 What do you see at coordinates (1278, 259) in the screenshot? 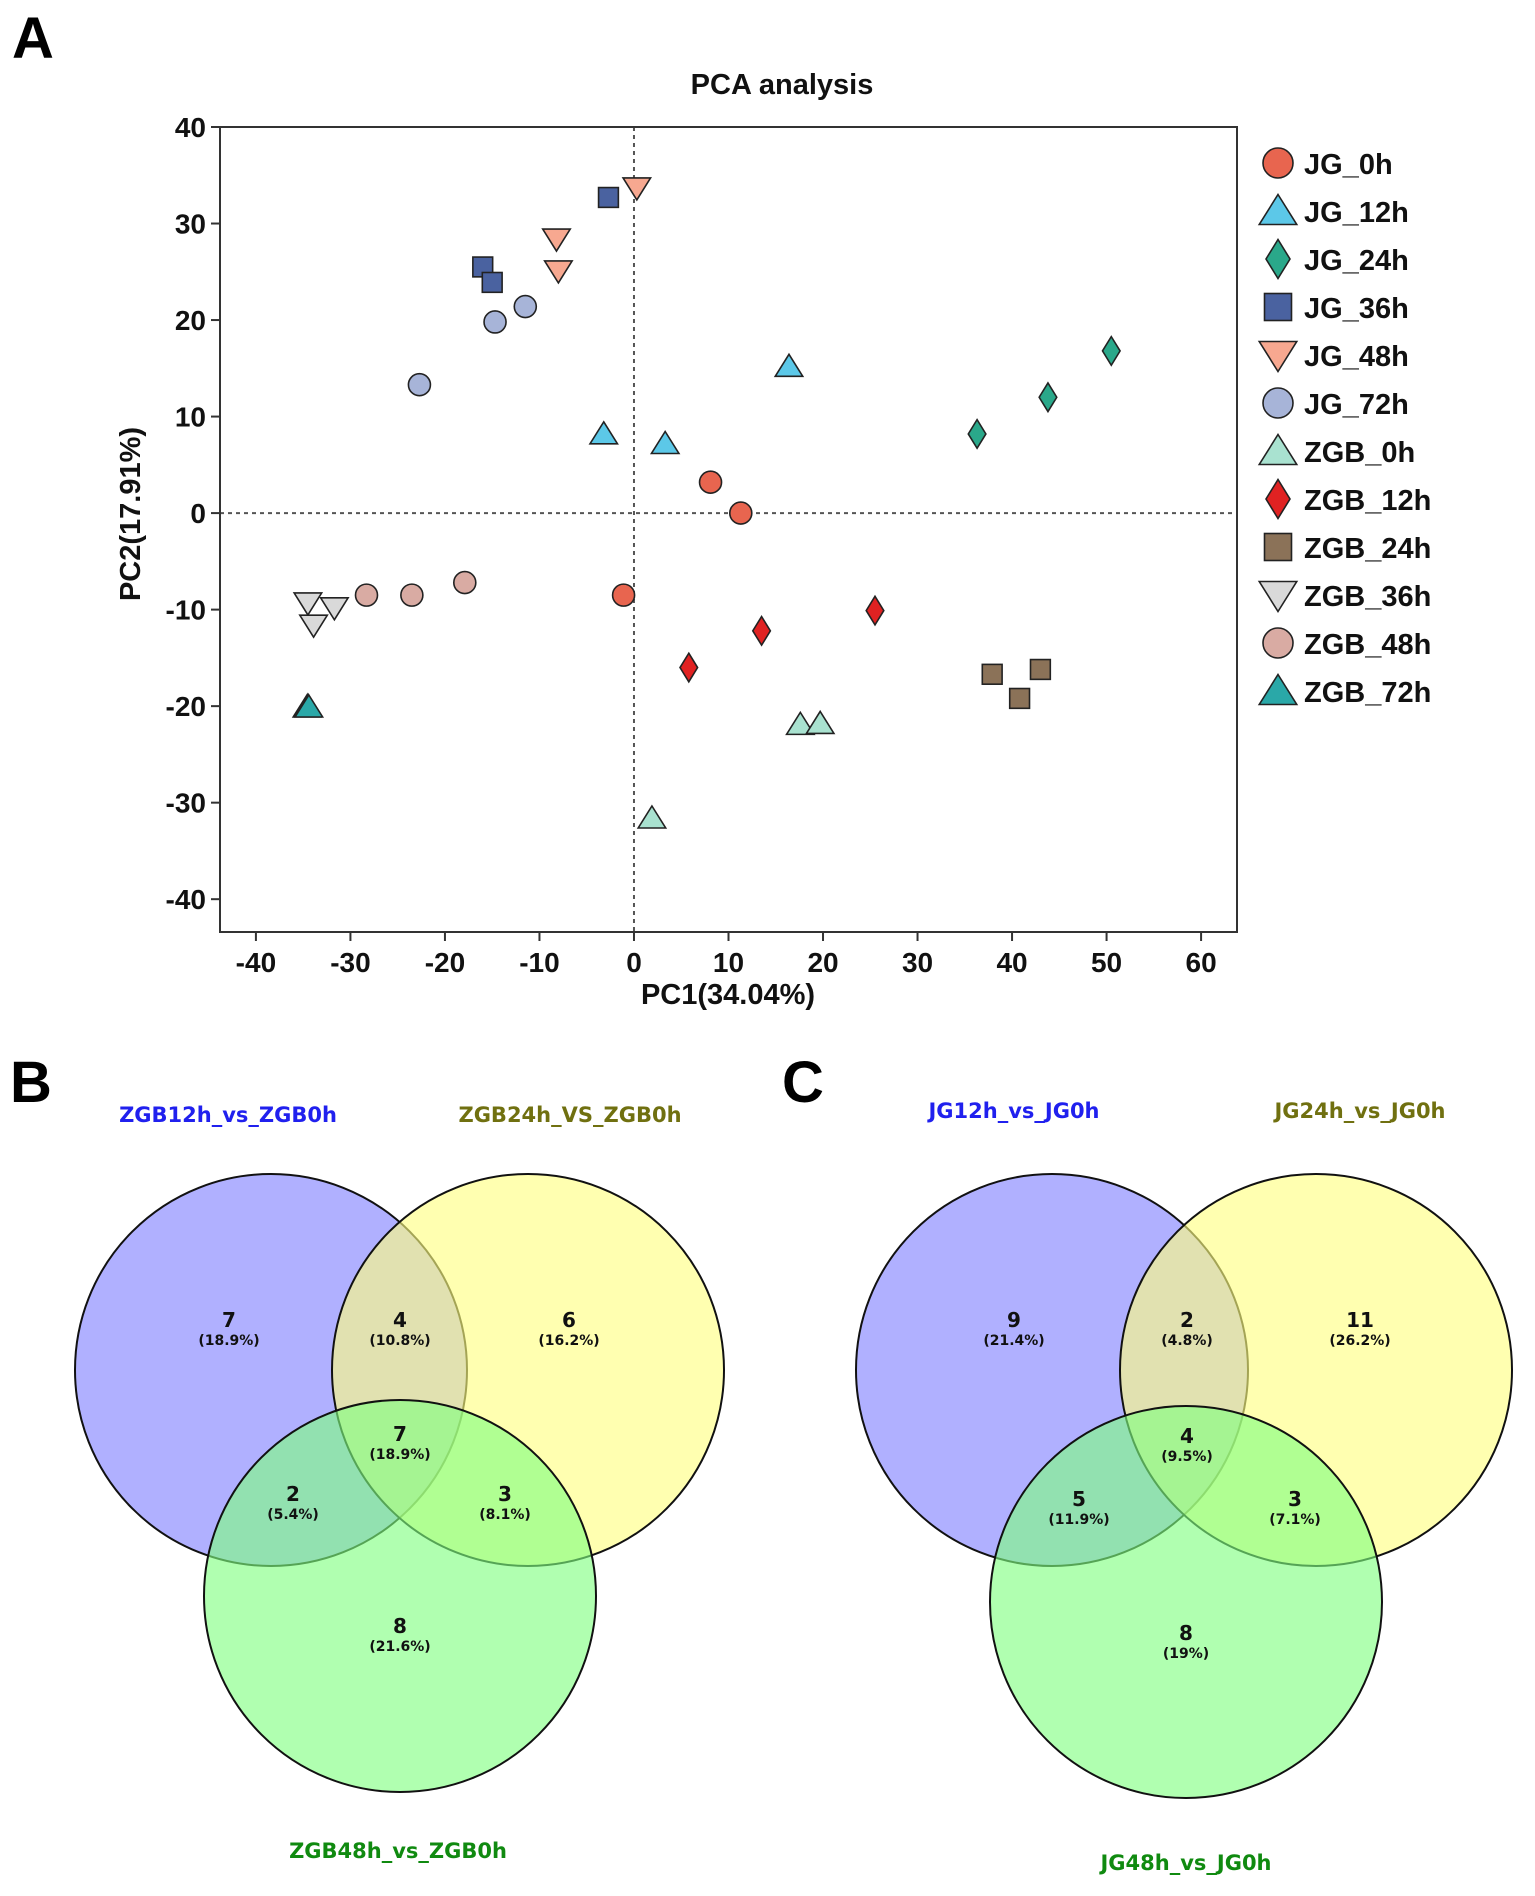
I see `legend-marker-jg-24h` at bounding box center [1278, 259].